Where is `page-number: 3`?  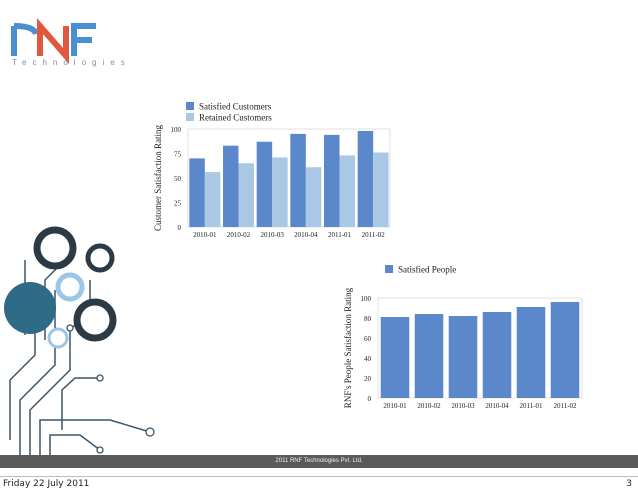 page-number: 3 is located at coordinates (629, 484).